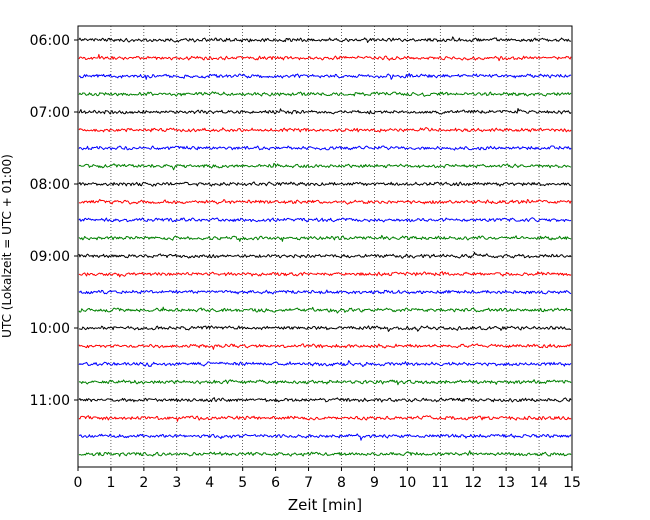 Image resolution: width=650 pixels, height=520 pixels. I want to click on x-tick-label: 3, so click(176, 483).